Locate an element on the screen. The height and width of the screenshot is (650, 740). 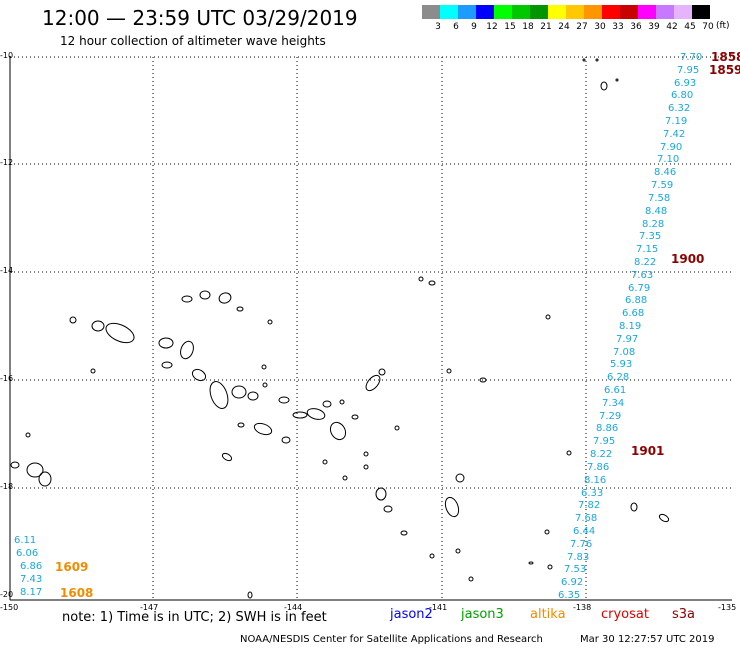
lon-tick-label: -144 is located at coordinates (293, 607).